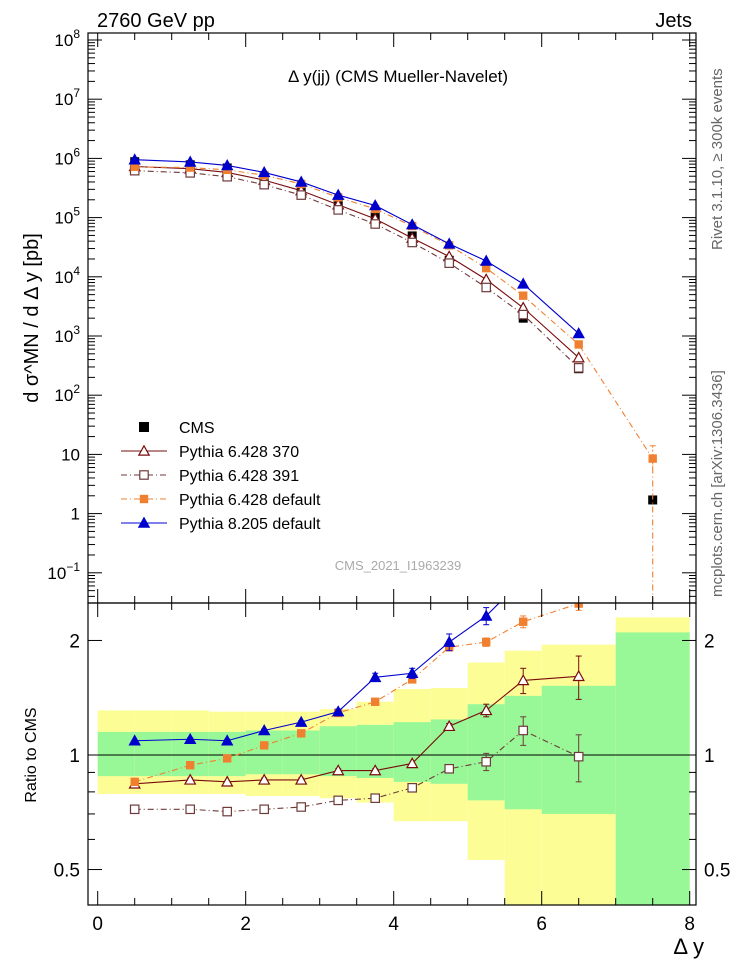 The width and height of the screenshot is (746, 972). Describe the element at coordinates (67, 275) in the screenshot. I see `y-tick-label: 10⁴` at that location.